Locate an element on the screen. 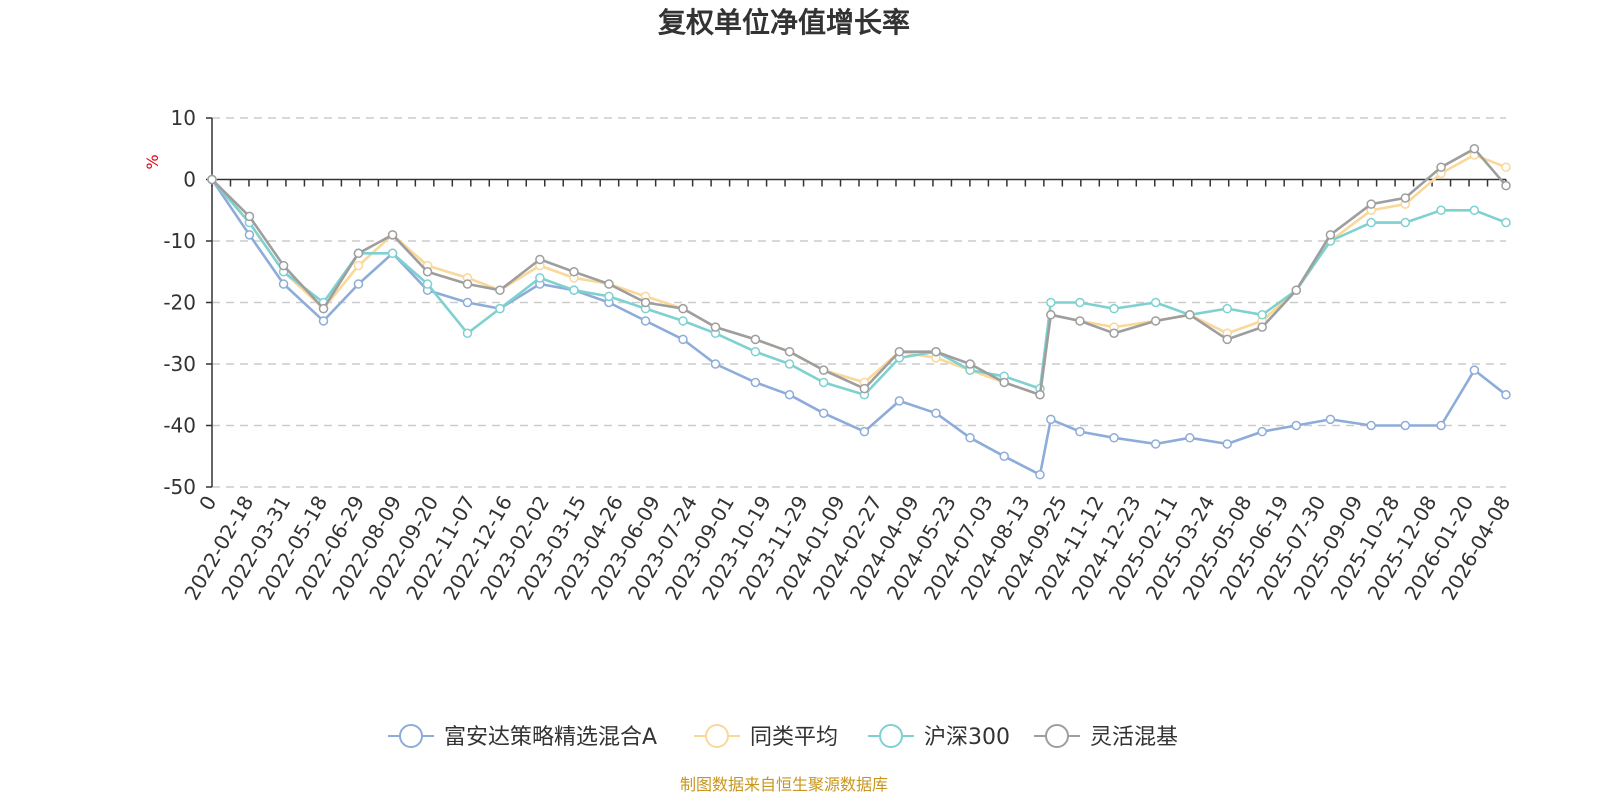 This screenshot has width=1600, height=800. y-tick-label: -10 is located at coordinates (179, 241).